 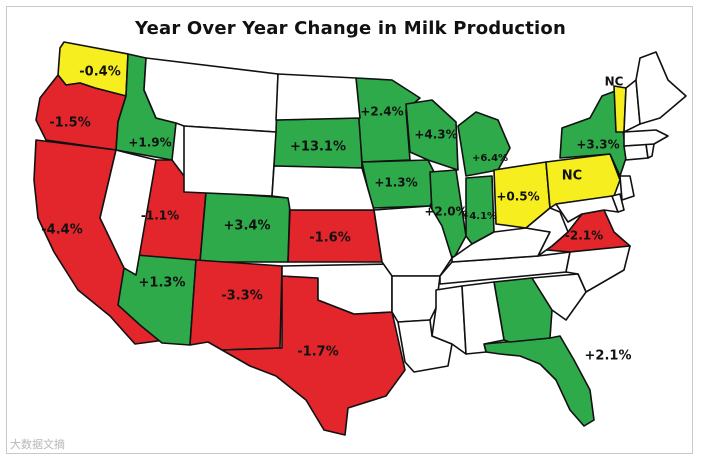 I want to click on state-label-mn: +2.4%, so click(x=381, y=112).